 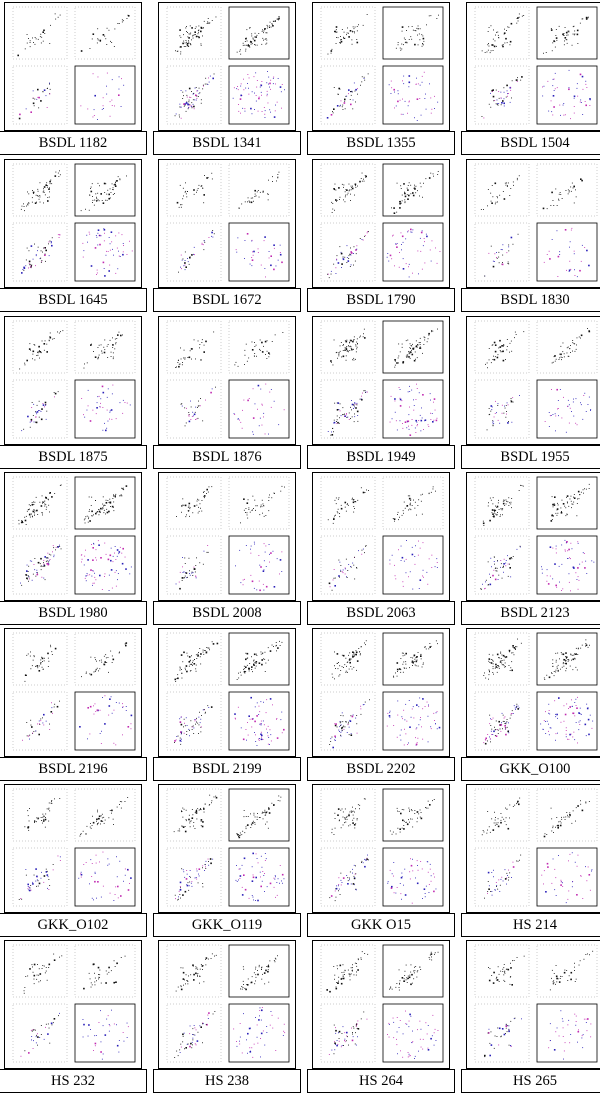 I want to click on cluster-name-label: HS 232, so click(x=73, y=1081).